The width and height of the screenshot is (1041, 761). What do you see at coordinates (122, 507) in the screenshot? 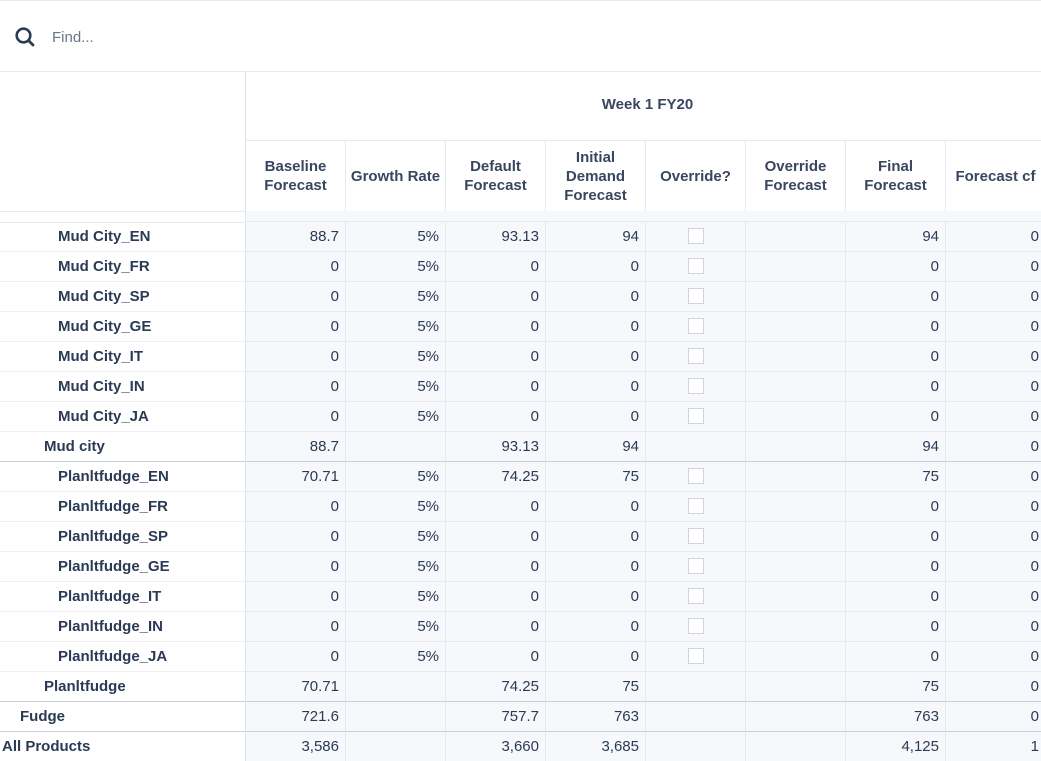
I see `row-label: Planltfudge_FR` at bounding box center [122, 507].